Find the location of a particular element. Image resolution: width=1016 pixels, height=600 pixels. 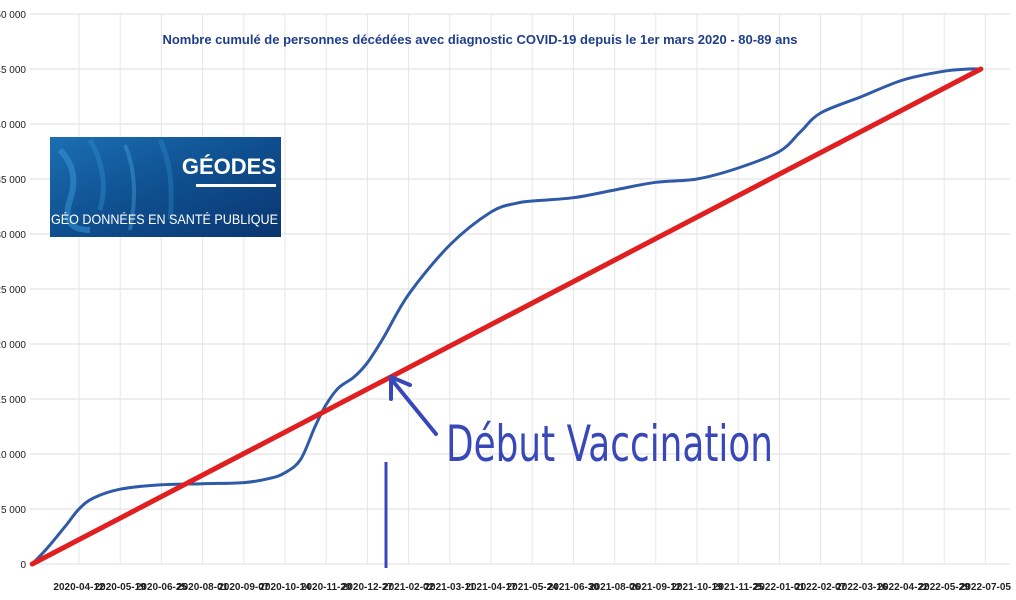

y-tick-label: 5 000 is located at coordinates (13, 510).